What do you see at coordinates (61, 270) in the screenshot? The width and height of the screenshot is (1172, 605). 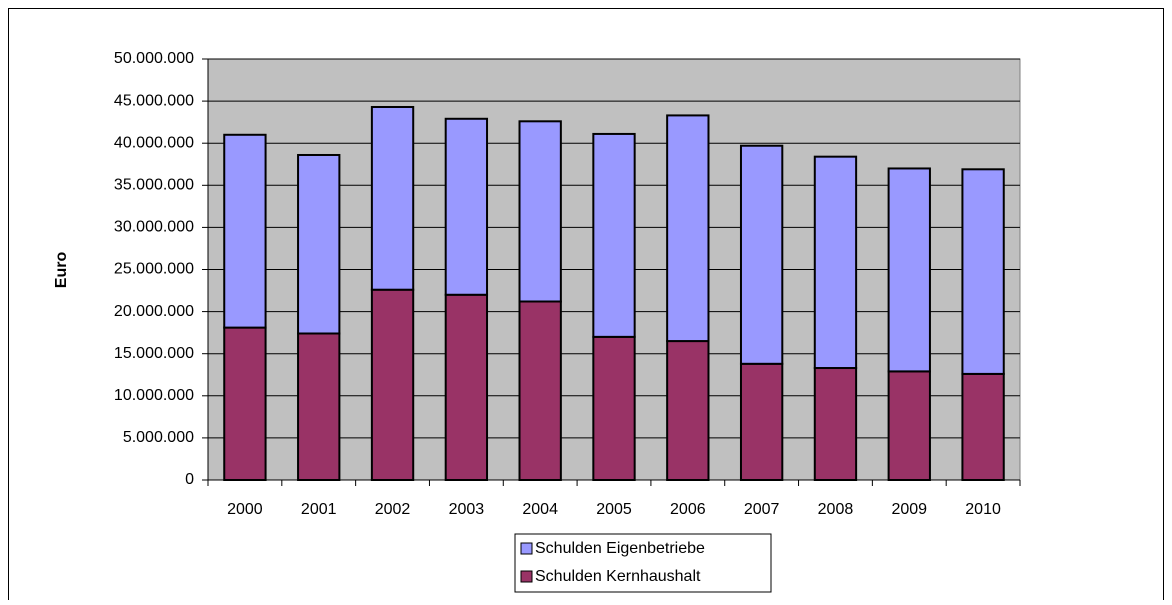 I see `y-axis-title: Euro` at bounding box center [61, 270].